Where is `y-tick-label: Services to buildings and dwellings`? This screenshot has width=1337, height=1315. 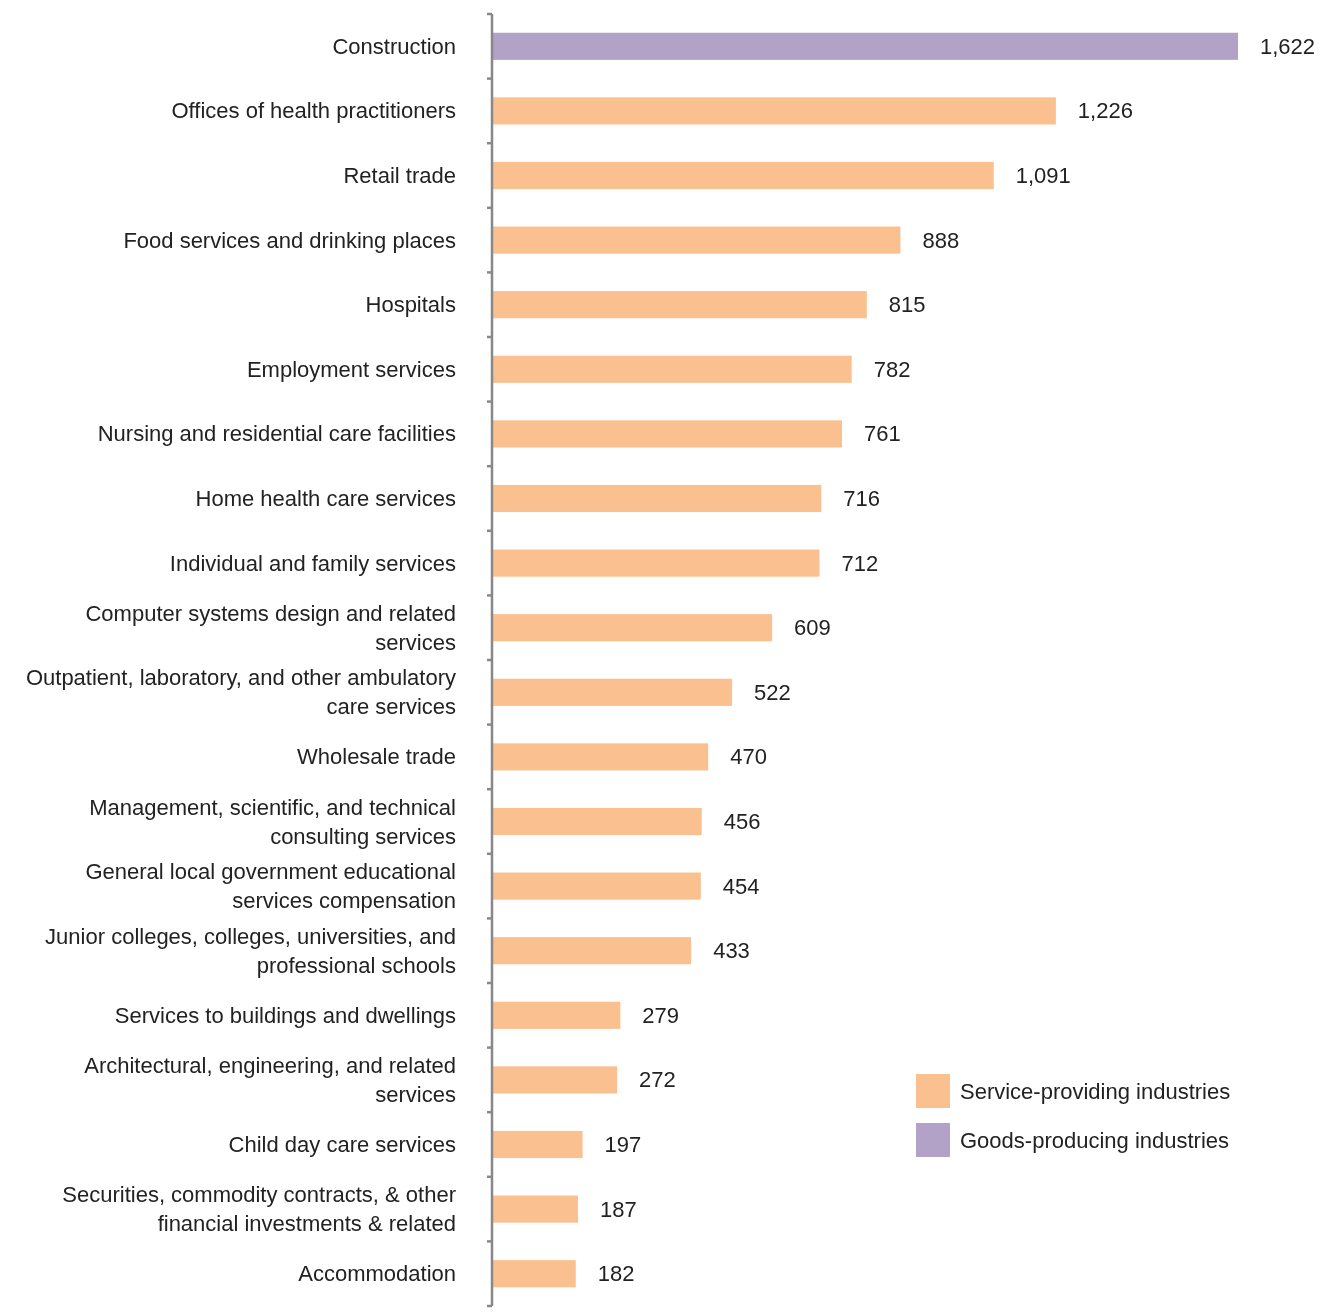
y-tick-label: Services to buildings and dwellings is located at coordinates (285, 1015).